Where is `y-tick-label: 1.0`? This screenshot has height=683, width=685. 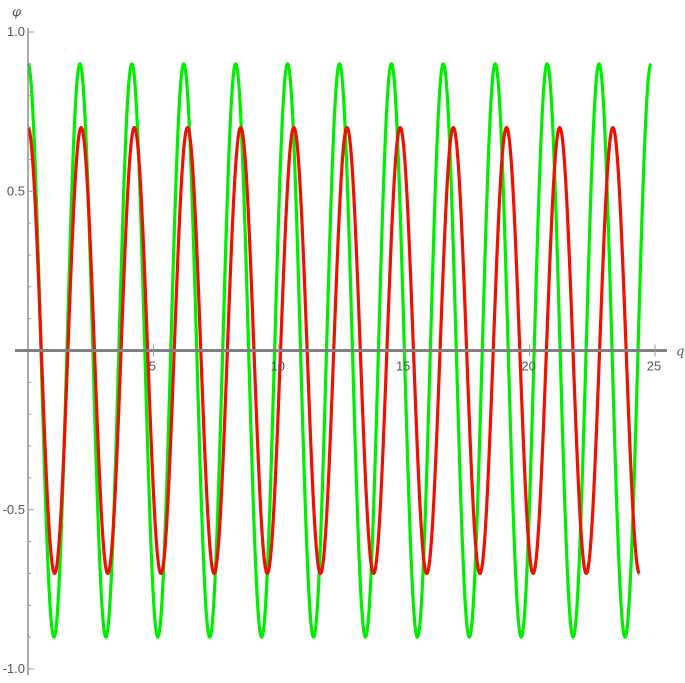
y-tick-label: 1.0 is located at coordinates (16, 31).